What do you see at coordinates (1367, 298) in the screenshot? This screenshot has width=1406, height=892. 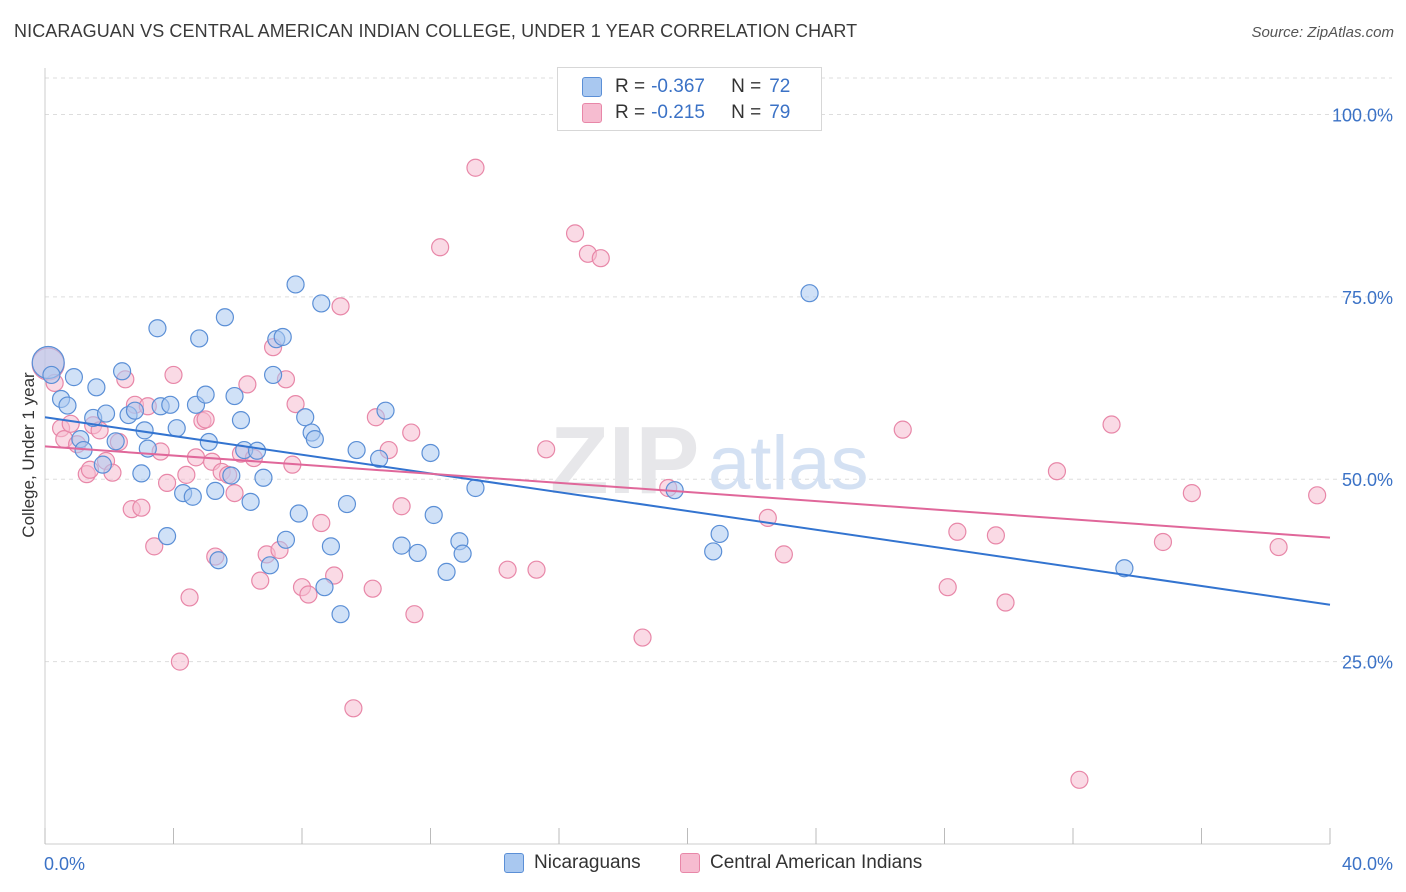 I see `y-tick-label: 75.0%` at bounding box center [1367, 298].